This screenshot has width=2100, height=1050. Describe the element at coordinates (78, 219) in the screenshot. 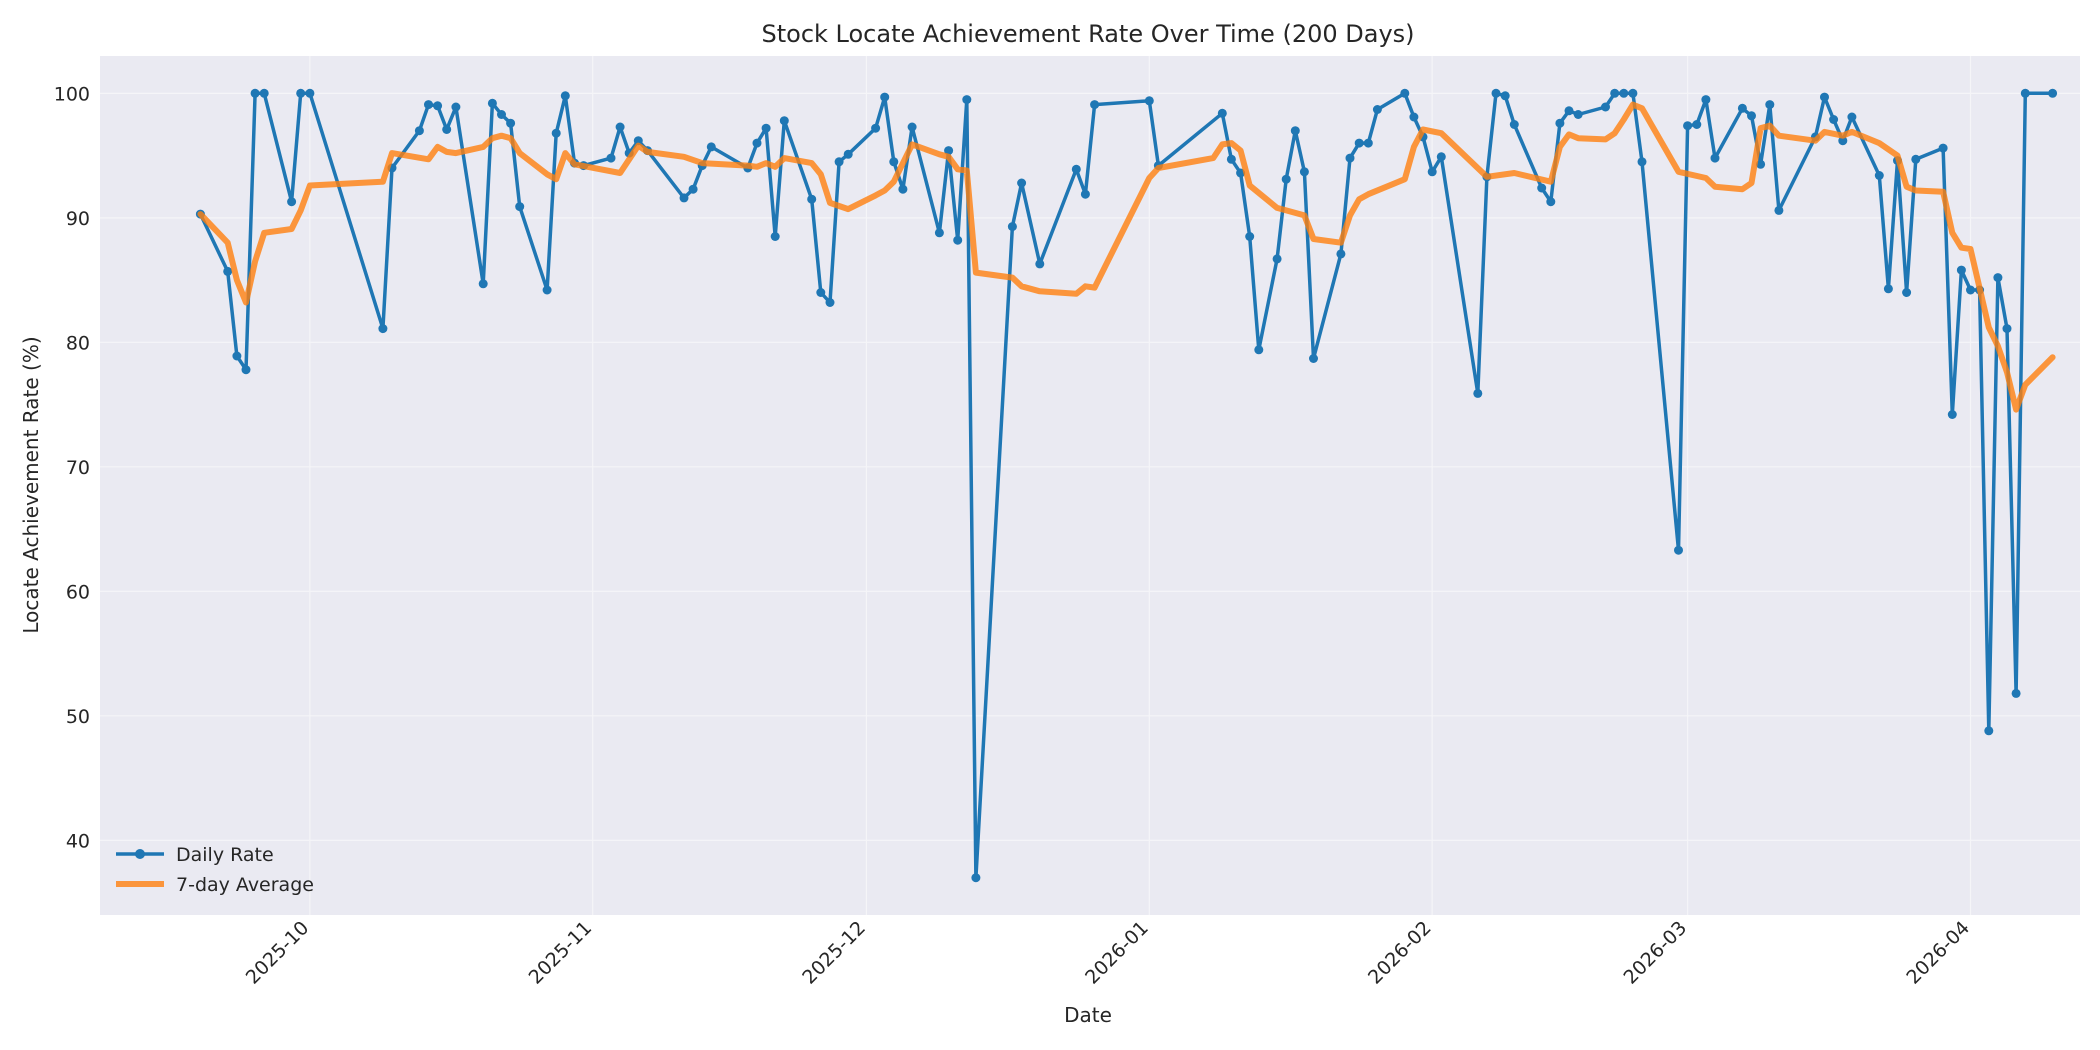

I see `y-tick-label: 90` at that location.